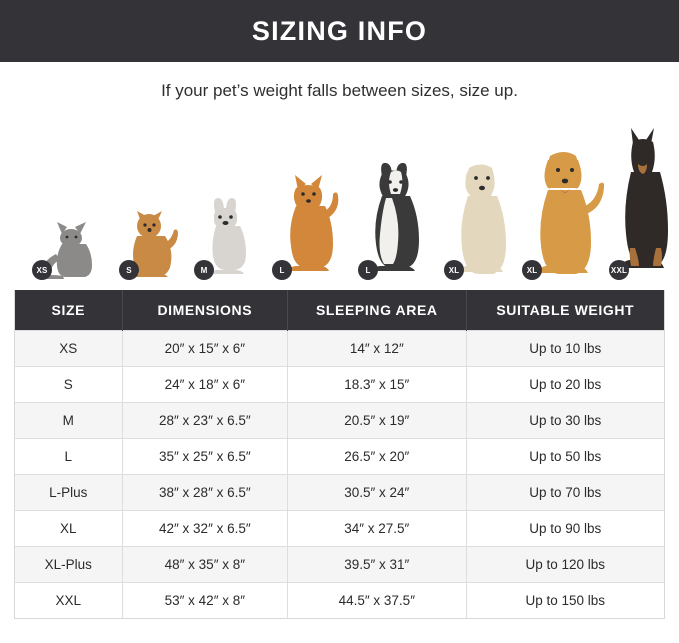  I want to click on pet-m: M, so click(228, 236).